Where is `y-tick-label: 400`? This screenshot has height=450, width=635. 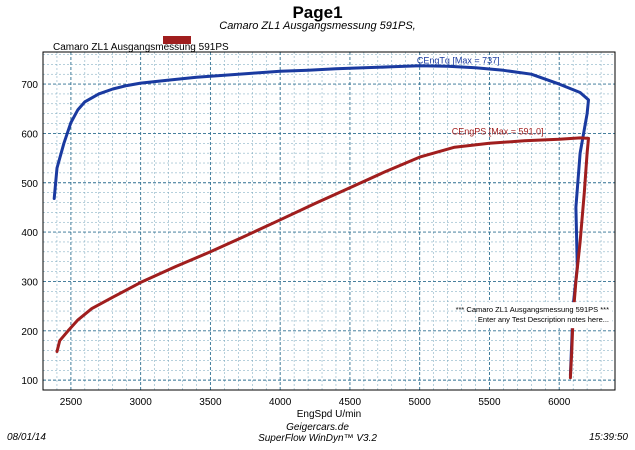 y-tick-label: 400 is located at coordinates (29, 233).